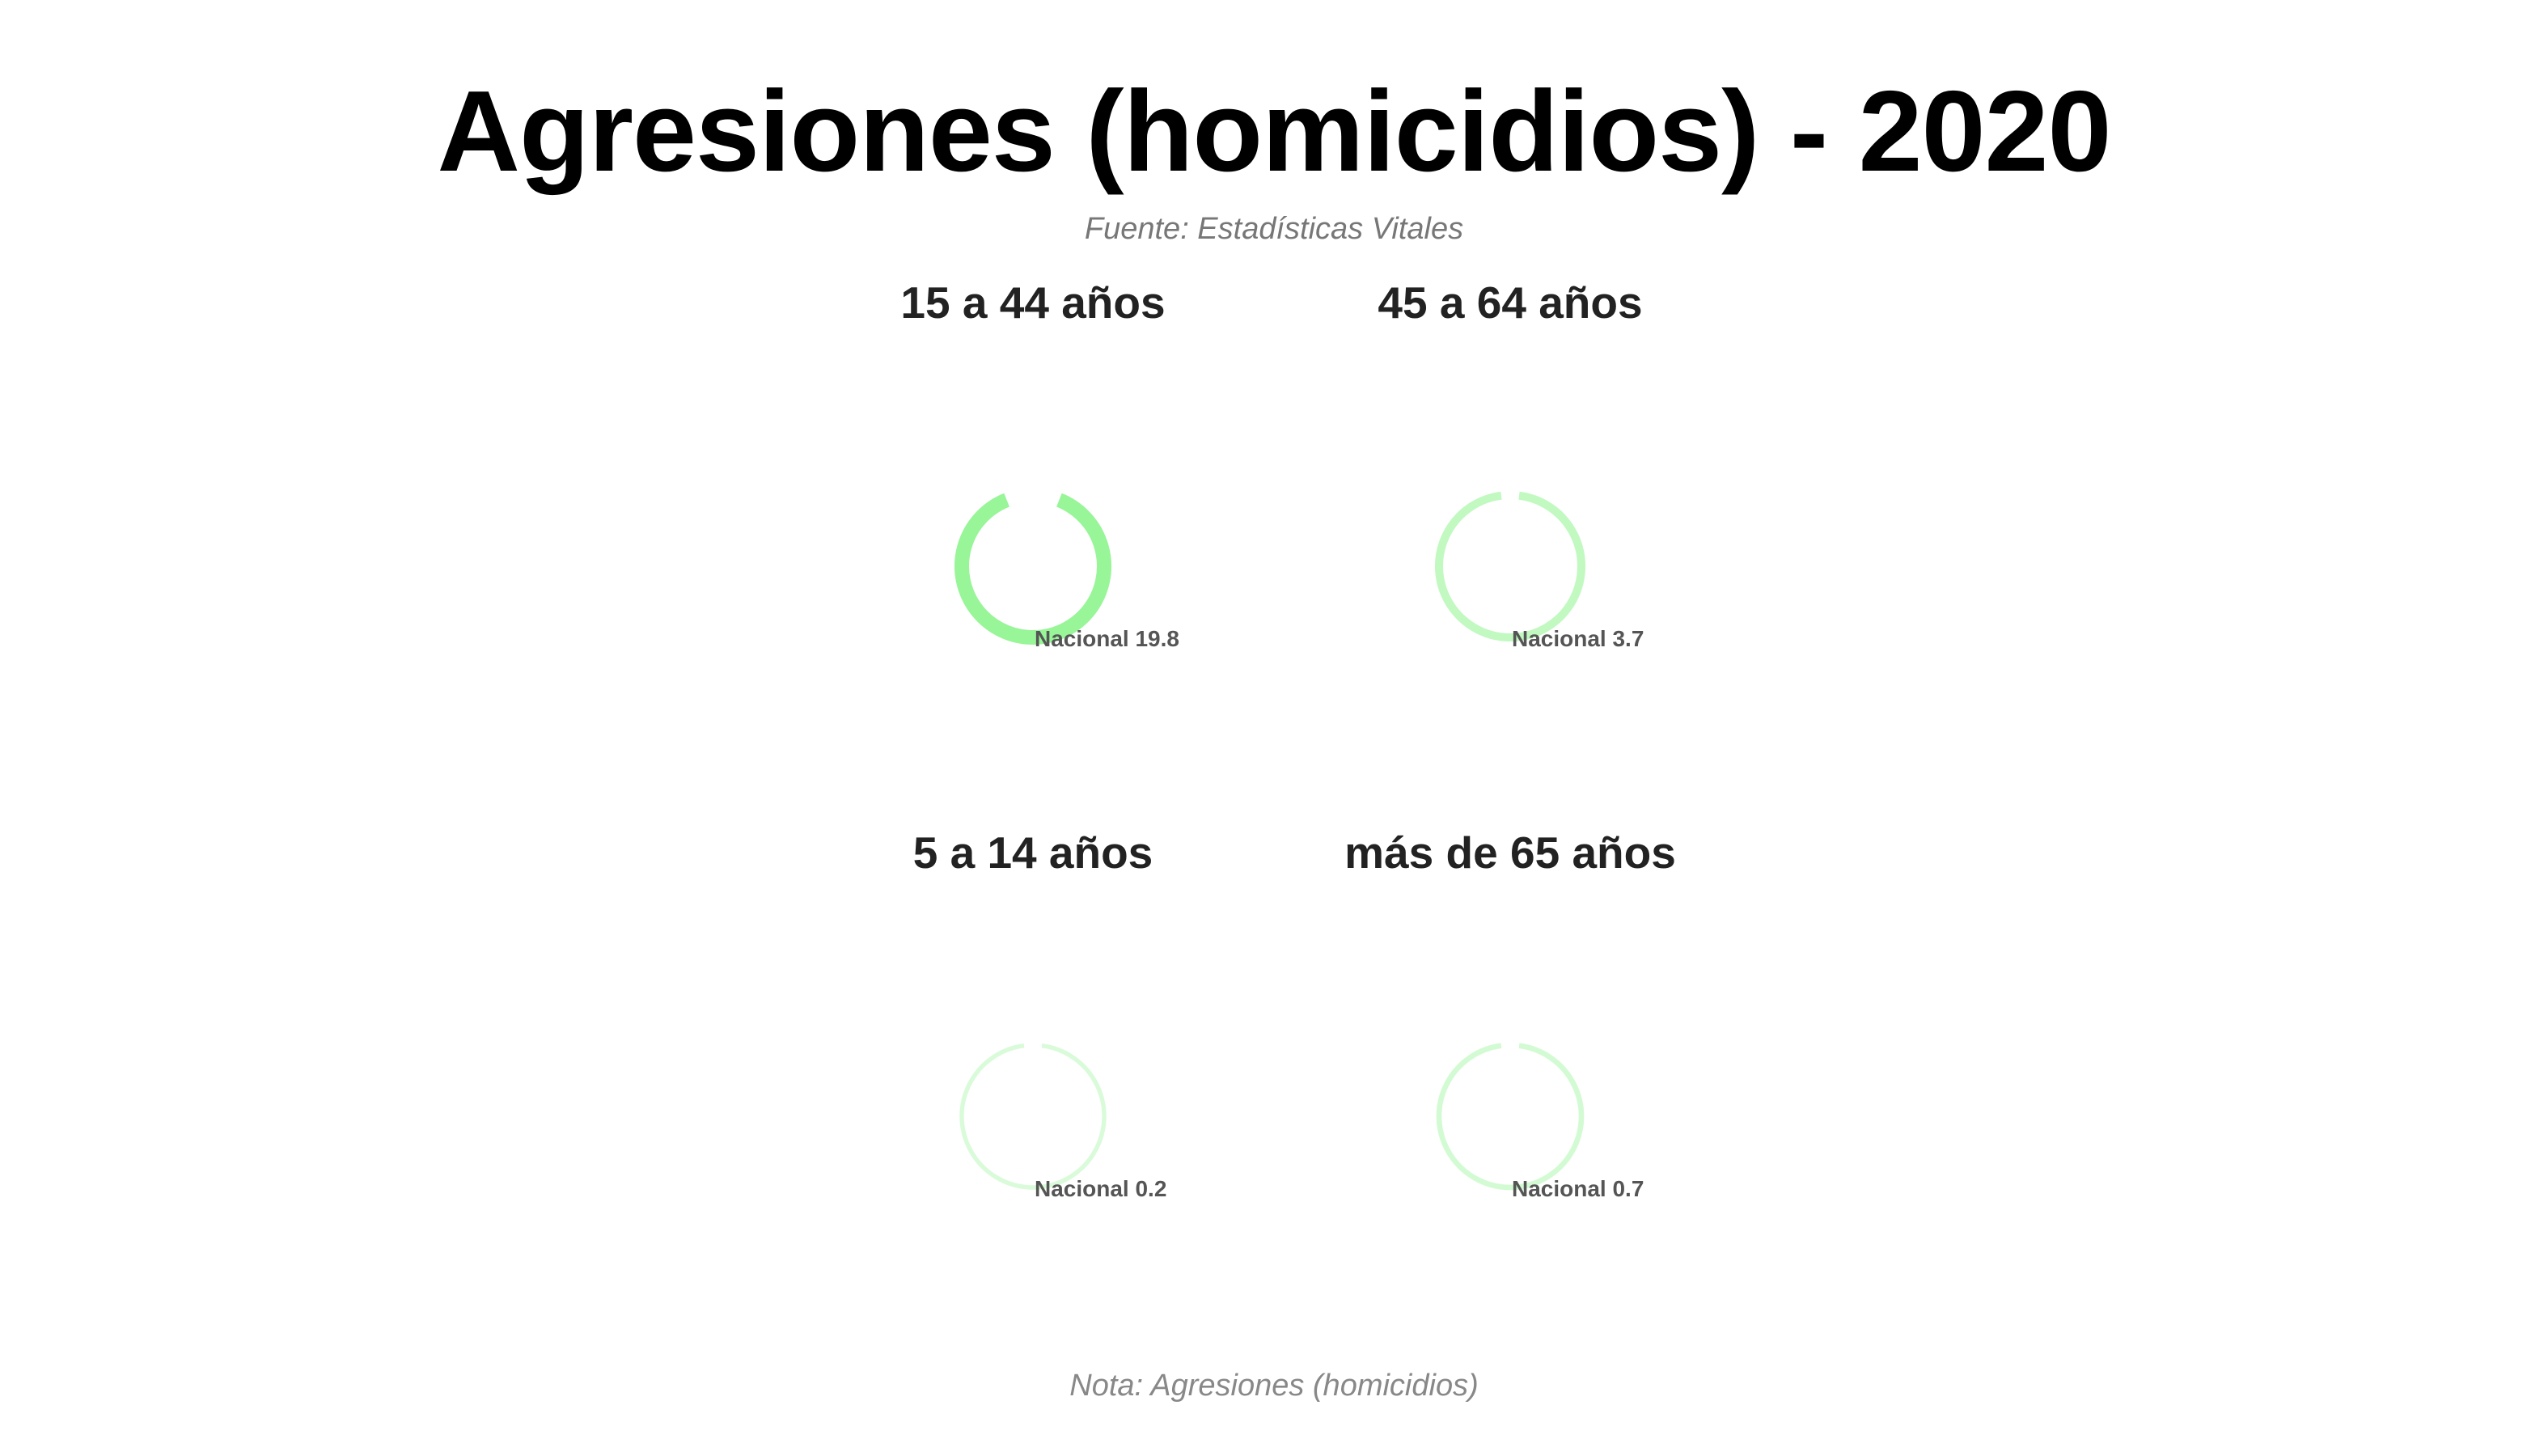 This screenshot has width=2548, height=1456. Describe the element at coordinates (1100, 1188) in the screenshot. I see `donut-label-5-14: Nacional 0.2` at that location.